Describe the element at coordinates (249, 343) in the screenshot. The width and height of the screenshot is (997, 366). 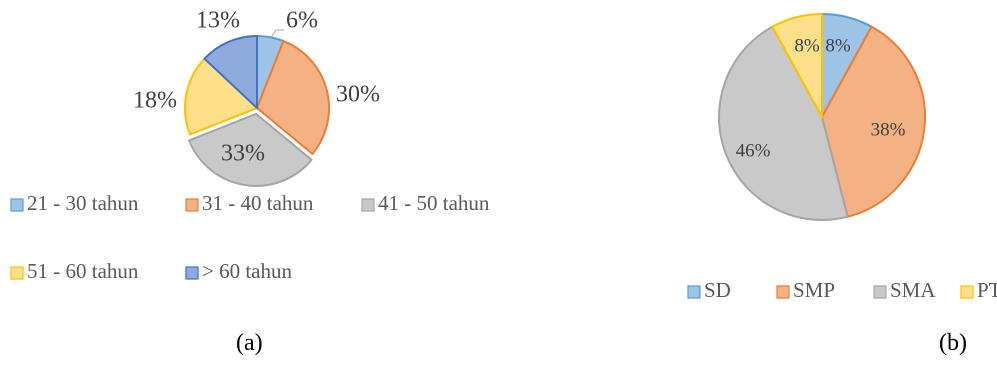
I see `figure-label-a: (a)` at that location.